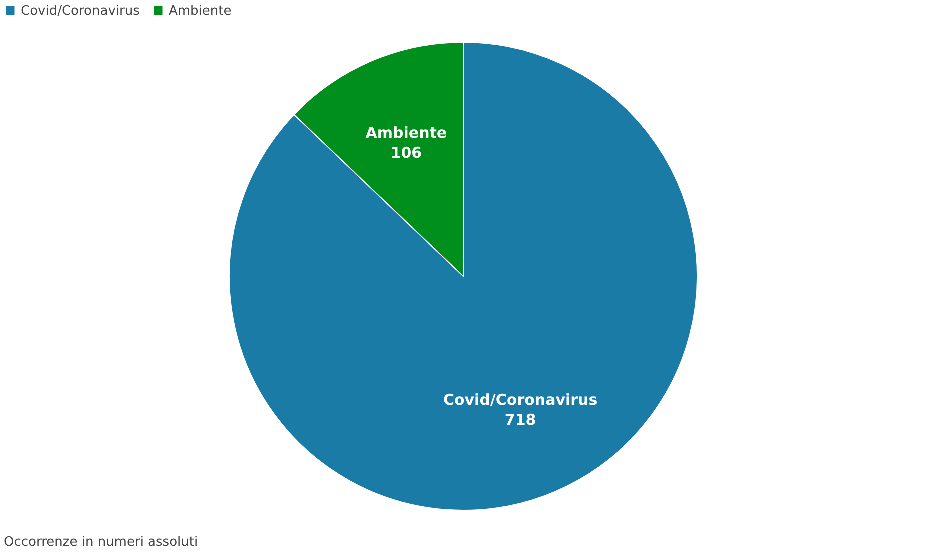  I want to click on legend-label: Ambiente, so click(200, 11).